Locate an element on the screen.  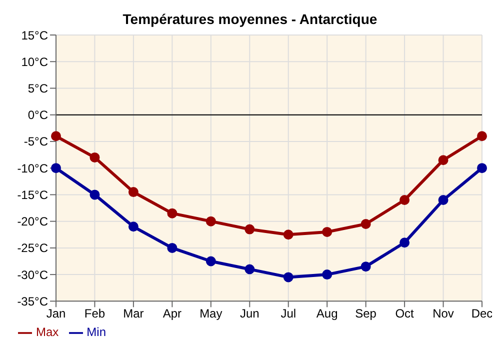
y-tick-label: -5°C is located at coordinates (36, 141).